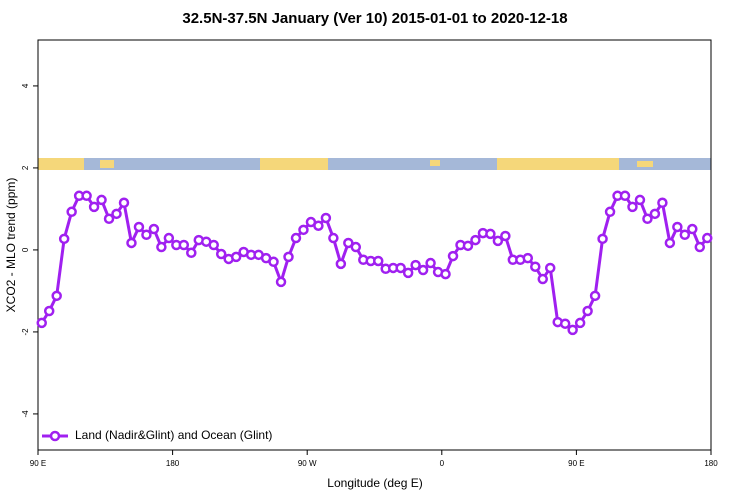 The width and height of the screenshot is (750, 500). What do you see at coordinates (25, 332) in the screenshot?
I see `y-tick-label: -2` at bounding box center [25, 332].